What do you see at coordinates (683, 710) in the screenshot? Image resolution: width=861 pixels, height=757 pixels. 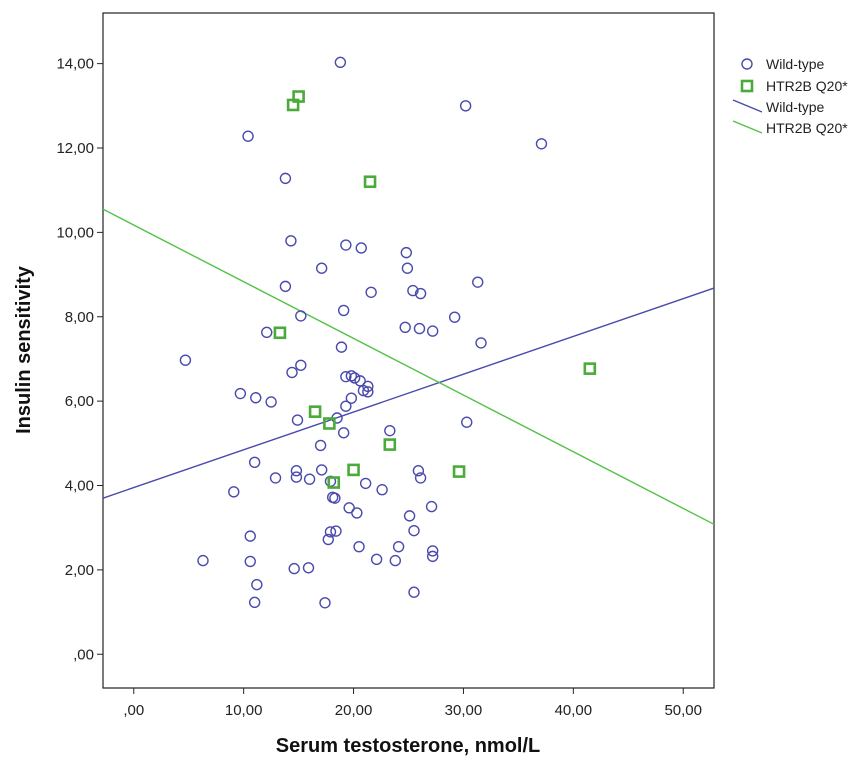 I see `x-tick-label: 50,00` at bounding box center [683, 710].